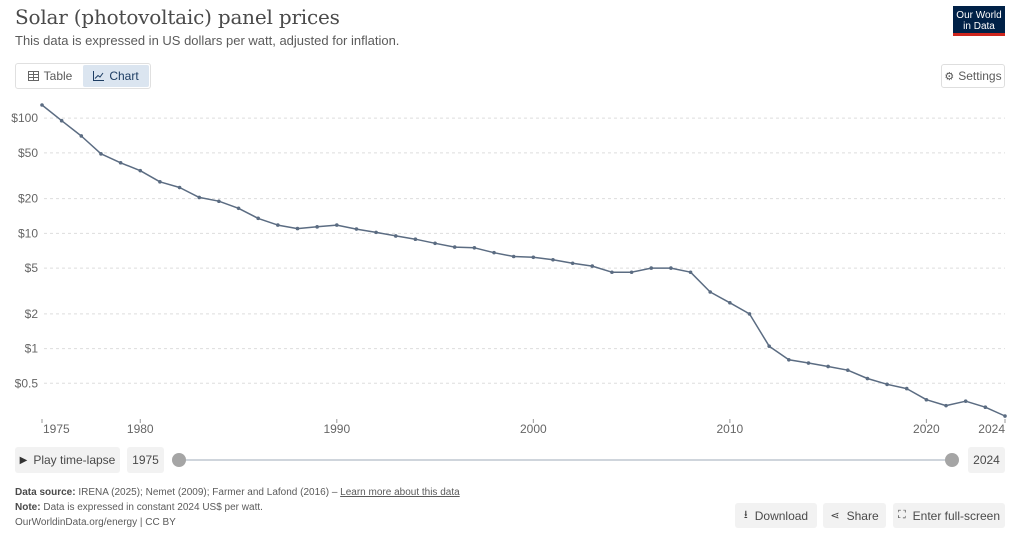 The image size is (1024, 535). Describe the element at coordinates (33, 76) in the screenshot. I see `table-icon` at that location.